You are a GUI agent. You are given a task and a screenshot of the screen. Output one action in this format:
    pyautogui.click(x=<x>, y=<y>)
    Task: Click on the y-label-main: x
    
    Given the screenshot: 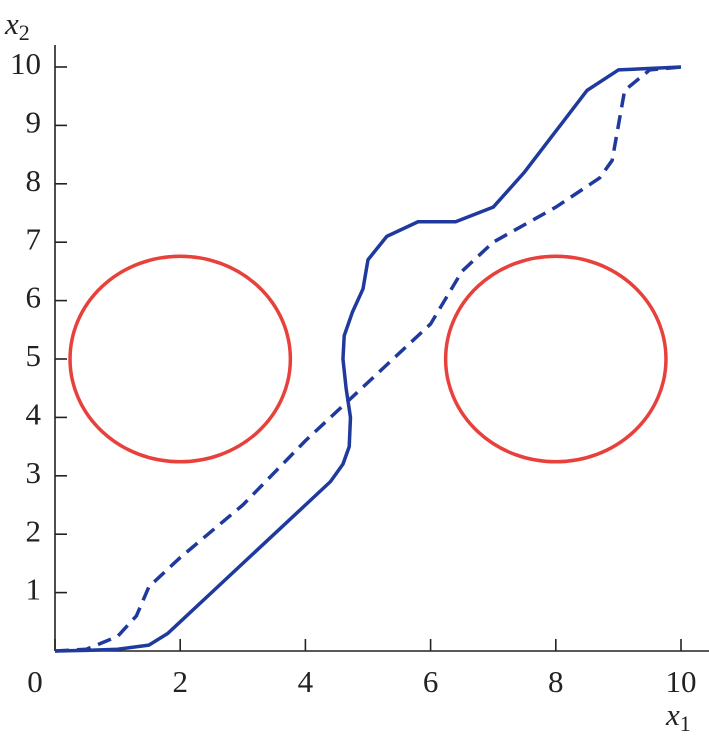 What is the action you would take?
    pyautogui.click(x=11, y=23)
    